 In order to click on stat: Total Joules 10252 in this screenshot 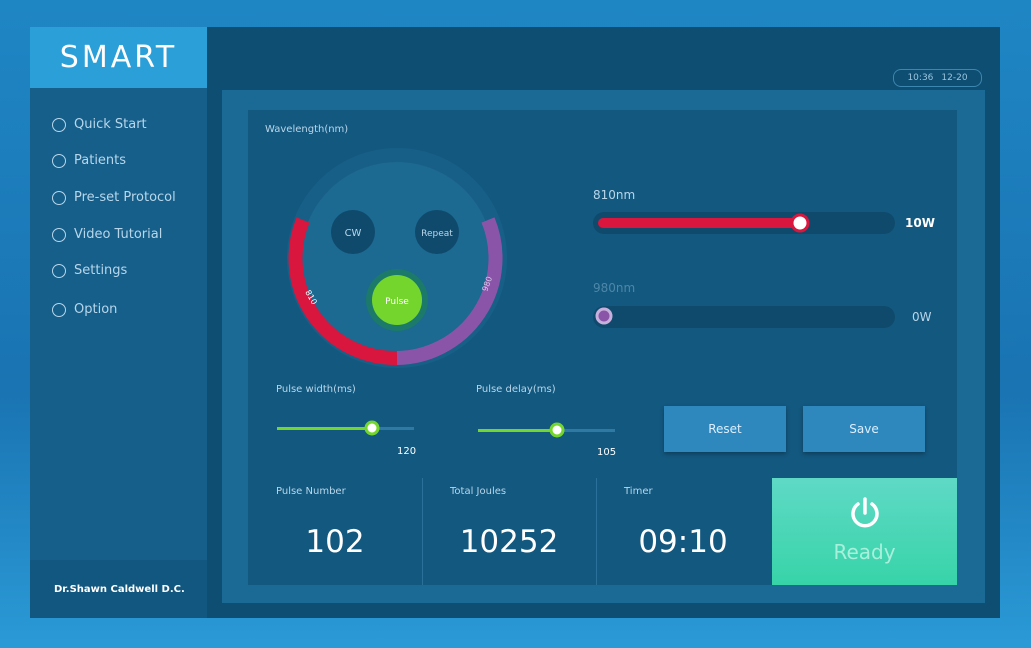, I will do `click(509, 531)`.